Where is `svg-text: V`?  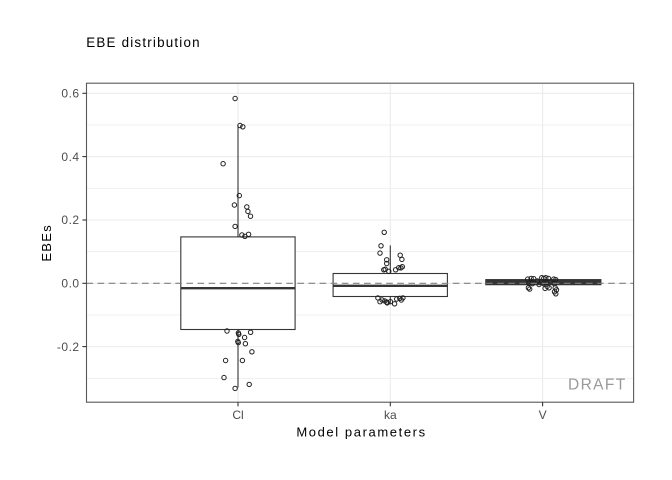 svg-text: V is located at coordinates (543, 415).